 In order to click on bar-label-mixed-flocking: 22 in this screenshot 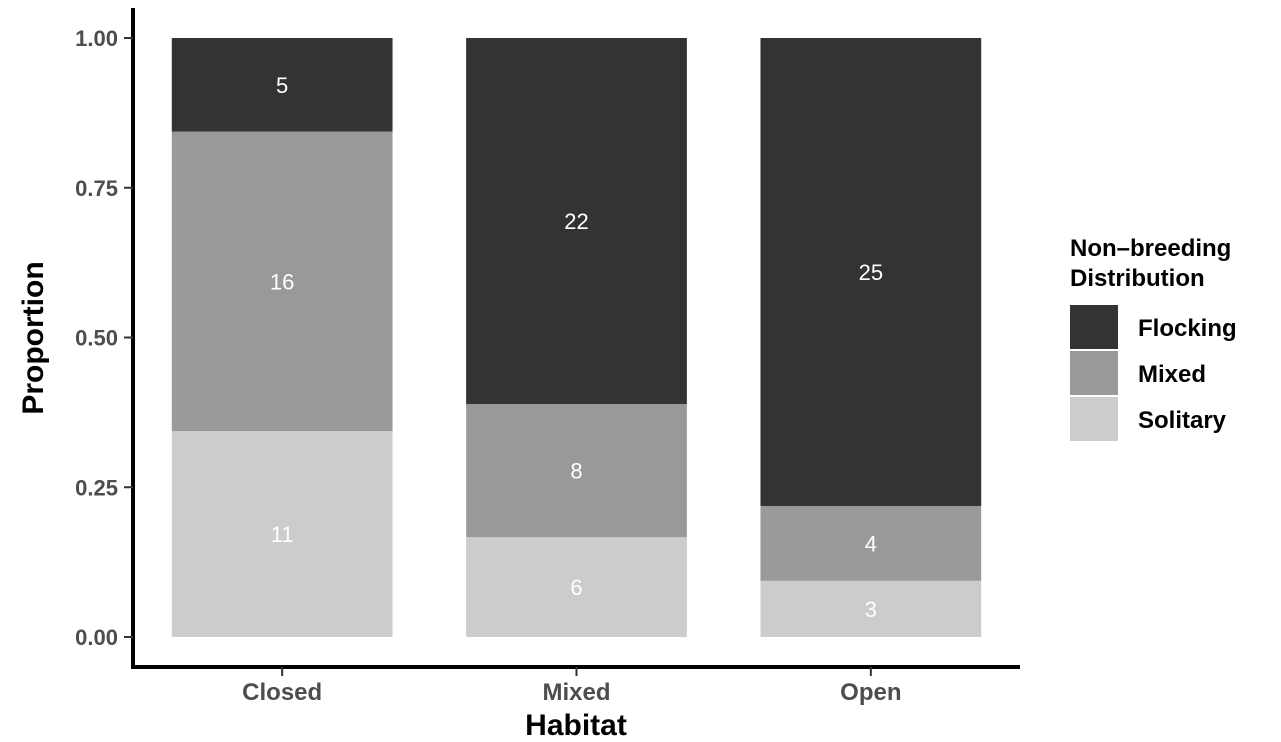, I will do `click(576, 221)`.